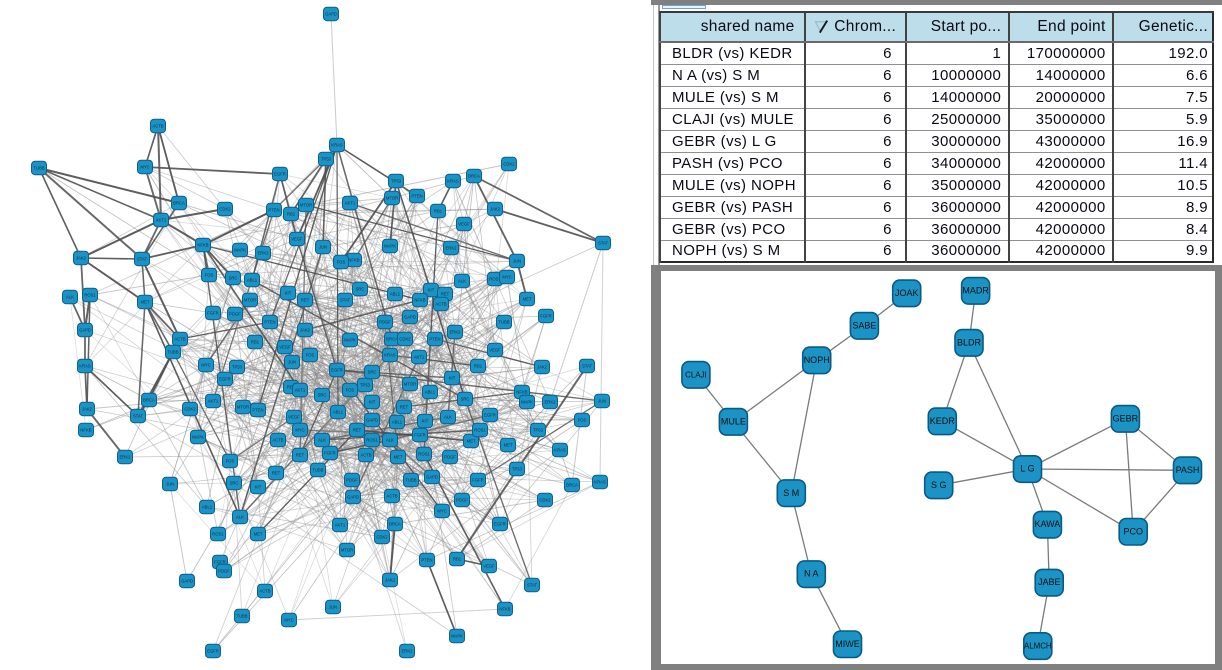 This screenshot has width=1222, height=670. Describe the element at coordinates (864, 325) in the screenshot. I see `svg-text: SABE` at that location.